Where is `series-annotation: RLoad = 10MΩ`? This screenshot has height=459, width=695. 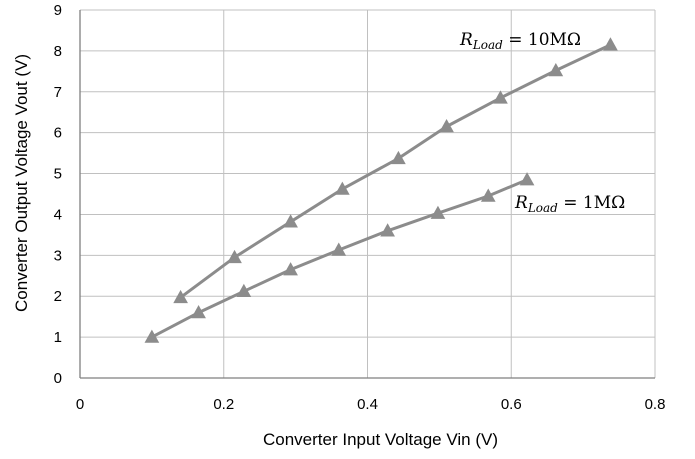
series-annotation: RLoad = 10MΩ is located at coordinates (520, 41).